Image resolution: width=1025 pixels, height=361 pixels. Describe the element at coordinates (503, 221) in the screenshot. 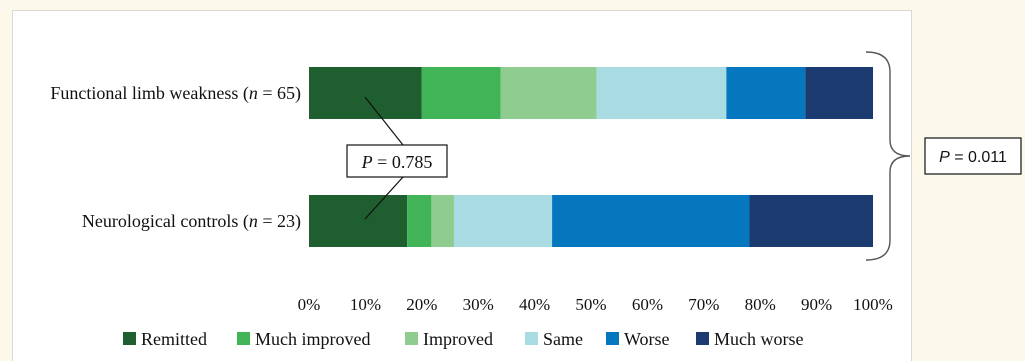

I see `bar-neurological-controls-same` at that location.